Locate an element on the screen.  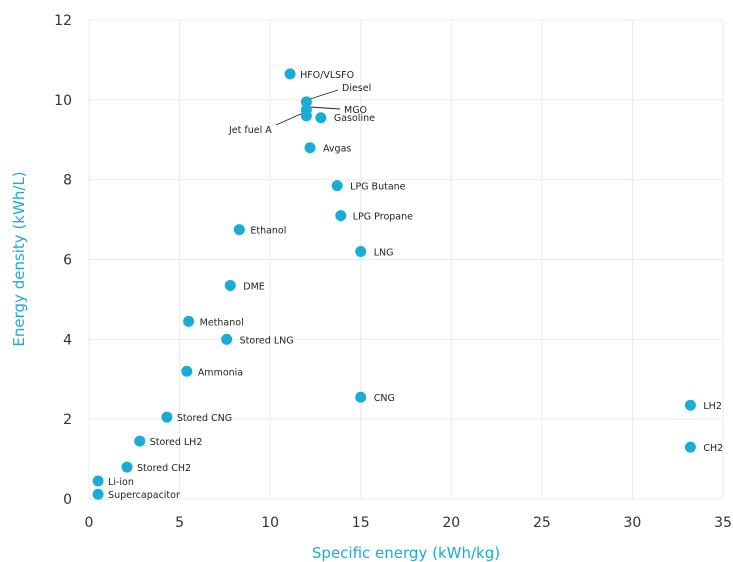
x-tick-label: 5 is located at coordinates (179, 523).